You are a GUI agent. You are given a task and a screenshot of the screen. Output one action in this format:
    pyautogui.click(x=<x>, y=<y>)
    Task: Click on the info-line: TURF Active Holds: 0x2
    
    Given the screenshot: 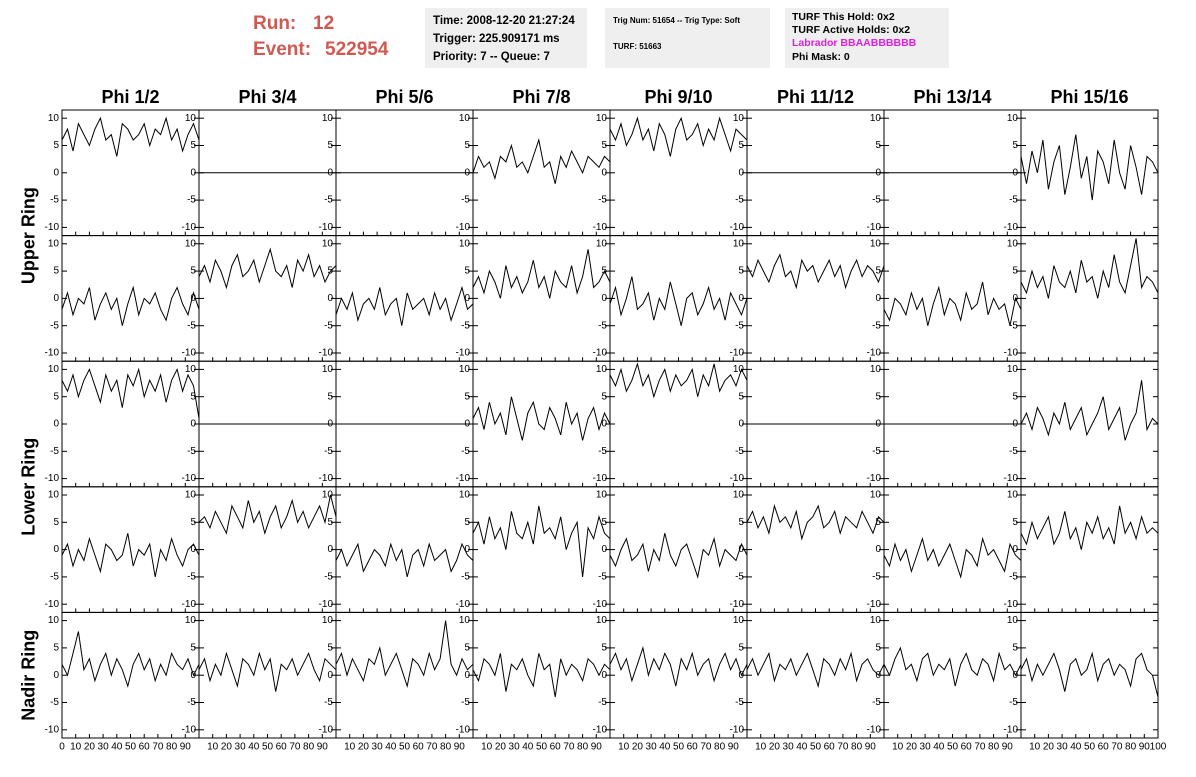 What is the action you would take?
    pyautogui.click(x=851, y=30)
    